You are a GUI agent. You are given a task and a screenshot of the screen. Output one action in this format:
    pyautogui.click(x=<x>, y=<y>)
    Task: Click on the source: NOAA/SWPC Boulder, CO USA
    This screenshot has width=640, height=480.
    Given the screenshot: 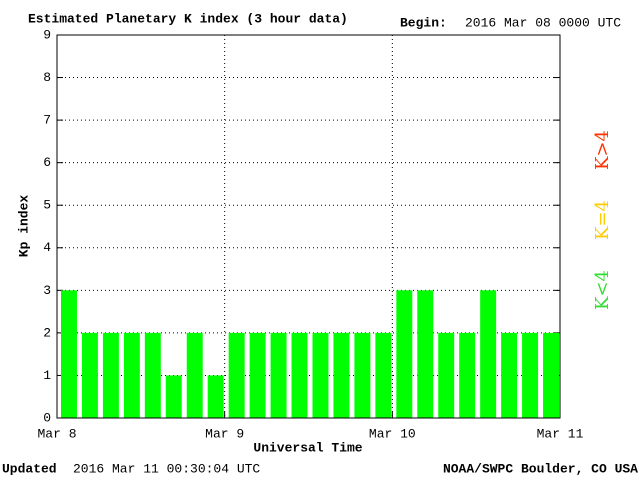 What is the action you would take?
    pyautogui.click(x=540, y=468)
    